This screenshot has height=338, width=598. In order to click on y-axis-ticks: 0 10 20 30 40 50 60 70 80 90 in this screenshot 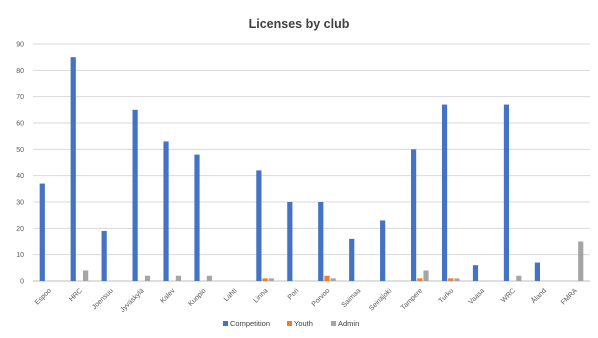, I will do `click(20, 164)`.